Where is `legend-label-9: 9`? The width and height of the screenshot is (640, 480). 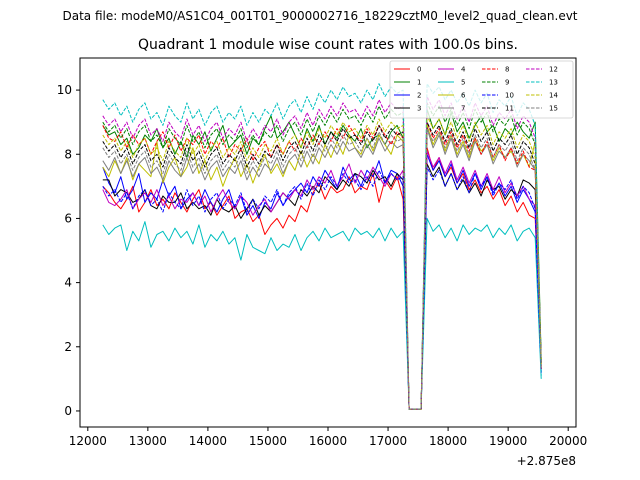 legend-label-9: 9 is located at coordinates (507, 83).